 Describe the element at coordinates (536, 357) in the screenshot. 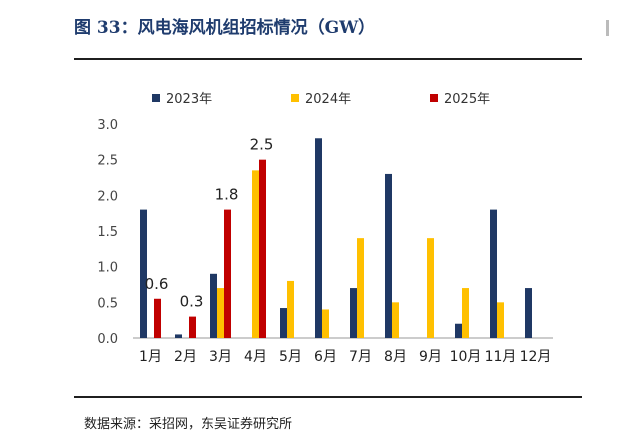

I see `x-tick-label: 12月` at that location.